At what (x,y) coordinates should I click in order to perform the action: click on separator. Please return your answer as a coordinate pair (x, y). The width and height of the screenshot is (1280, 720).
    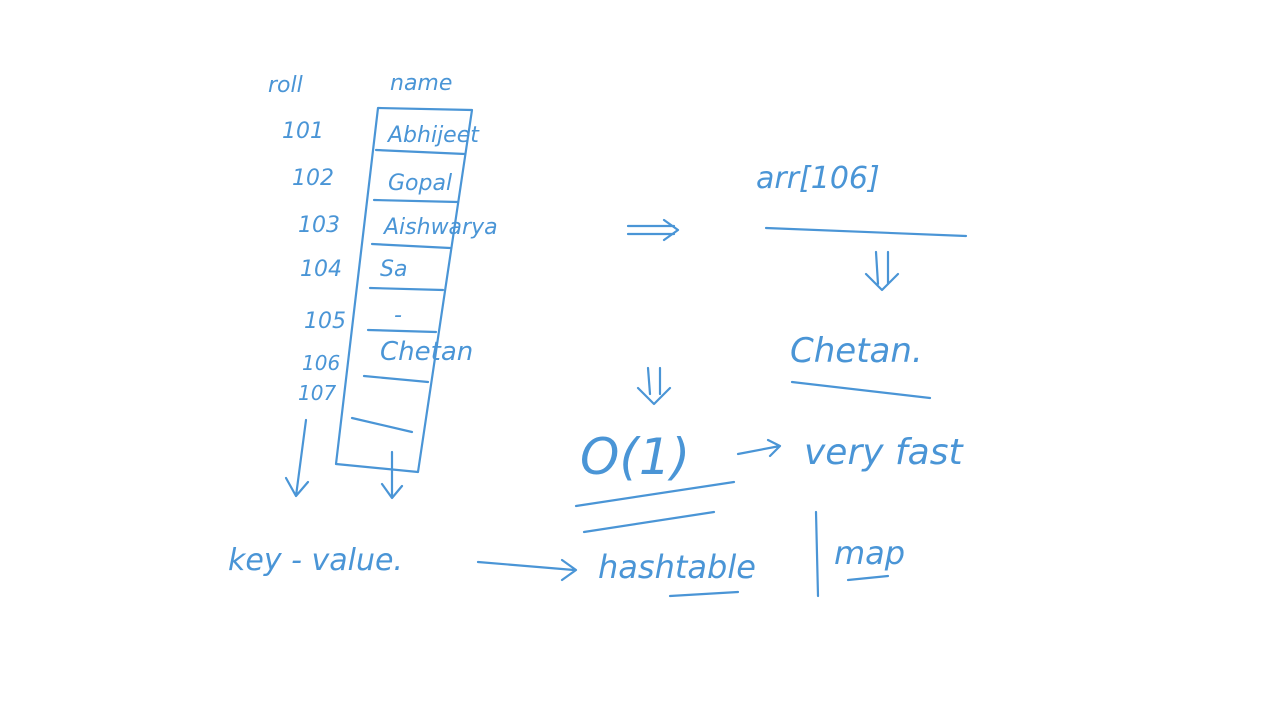
    Looking at the image, I should click on (817, 554).